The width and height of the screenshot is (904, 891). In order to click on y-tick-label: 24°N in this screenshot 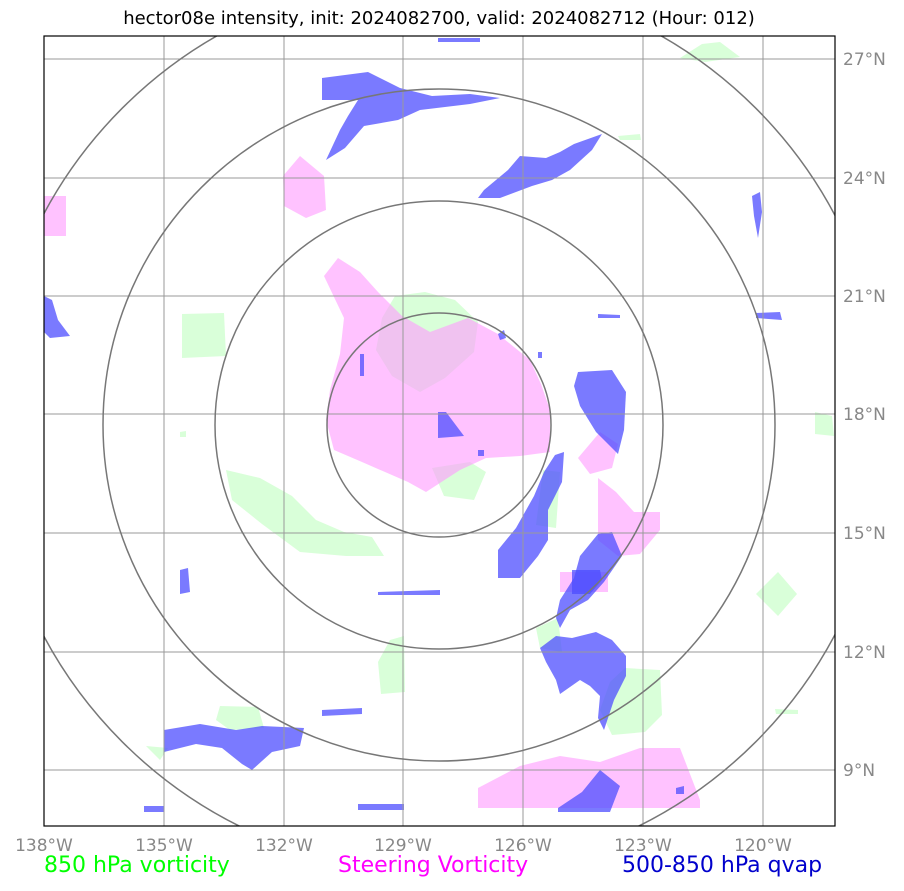, I will do `click(864, 179)`.